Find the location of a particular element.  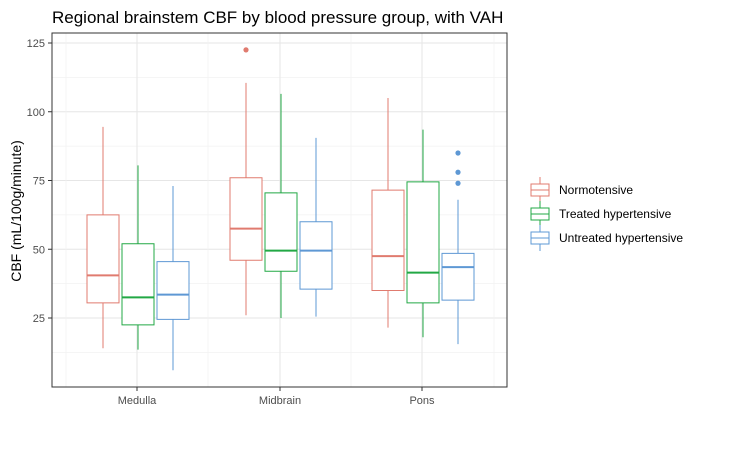

legend-item: Untreated hypertensive is located at coordinates (606, 238).